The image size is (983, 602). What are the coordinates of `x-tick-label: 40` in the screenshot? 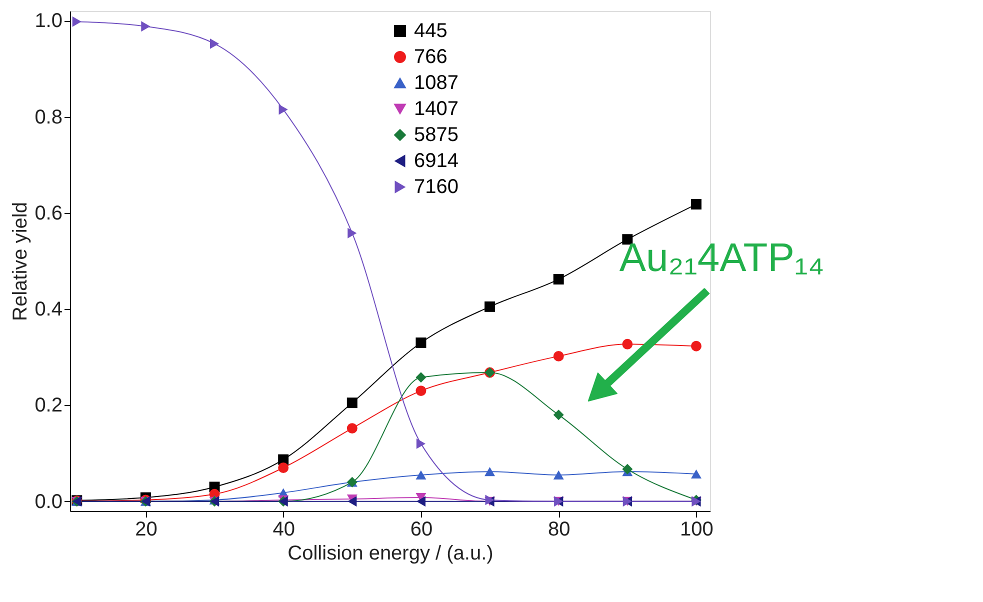 It's located at (283, 529).